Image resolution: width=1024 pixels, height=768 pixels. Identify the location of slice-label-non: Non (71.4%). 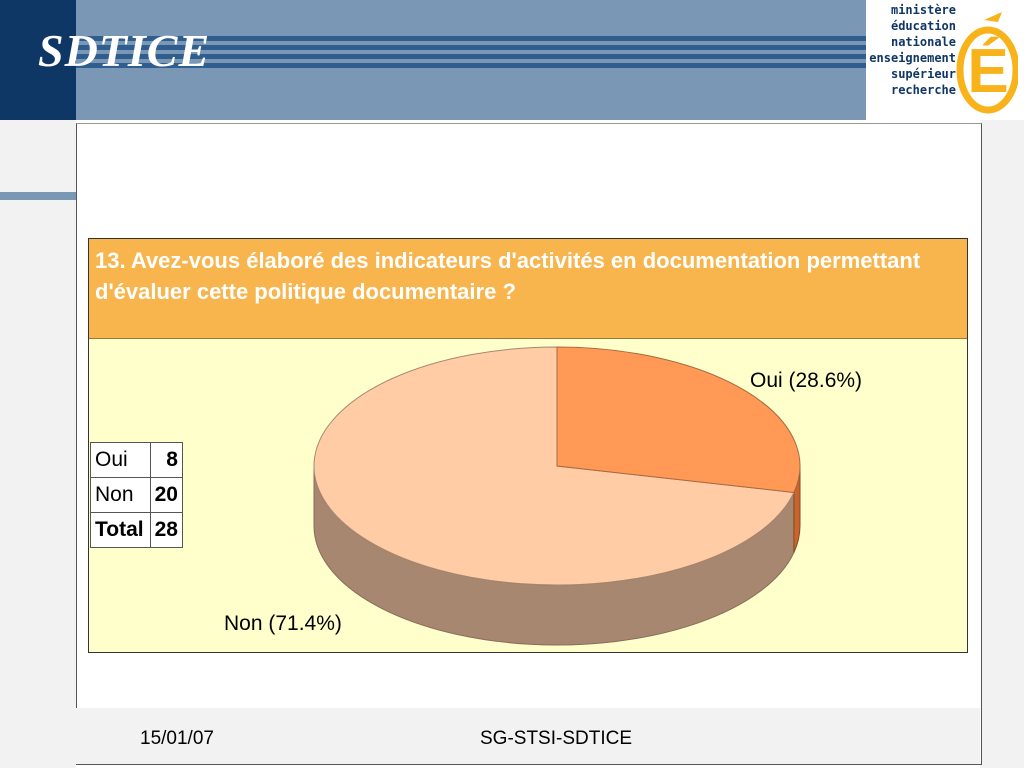
(283, 623).